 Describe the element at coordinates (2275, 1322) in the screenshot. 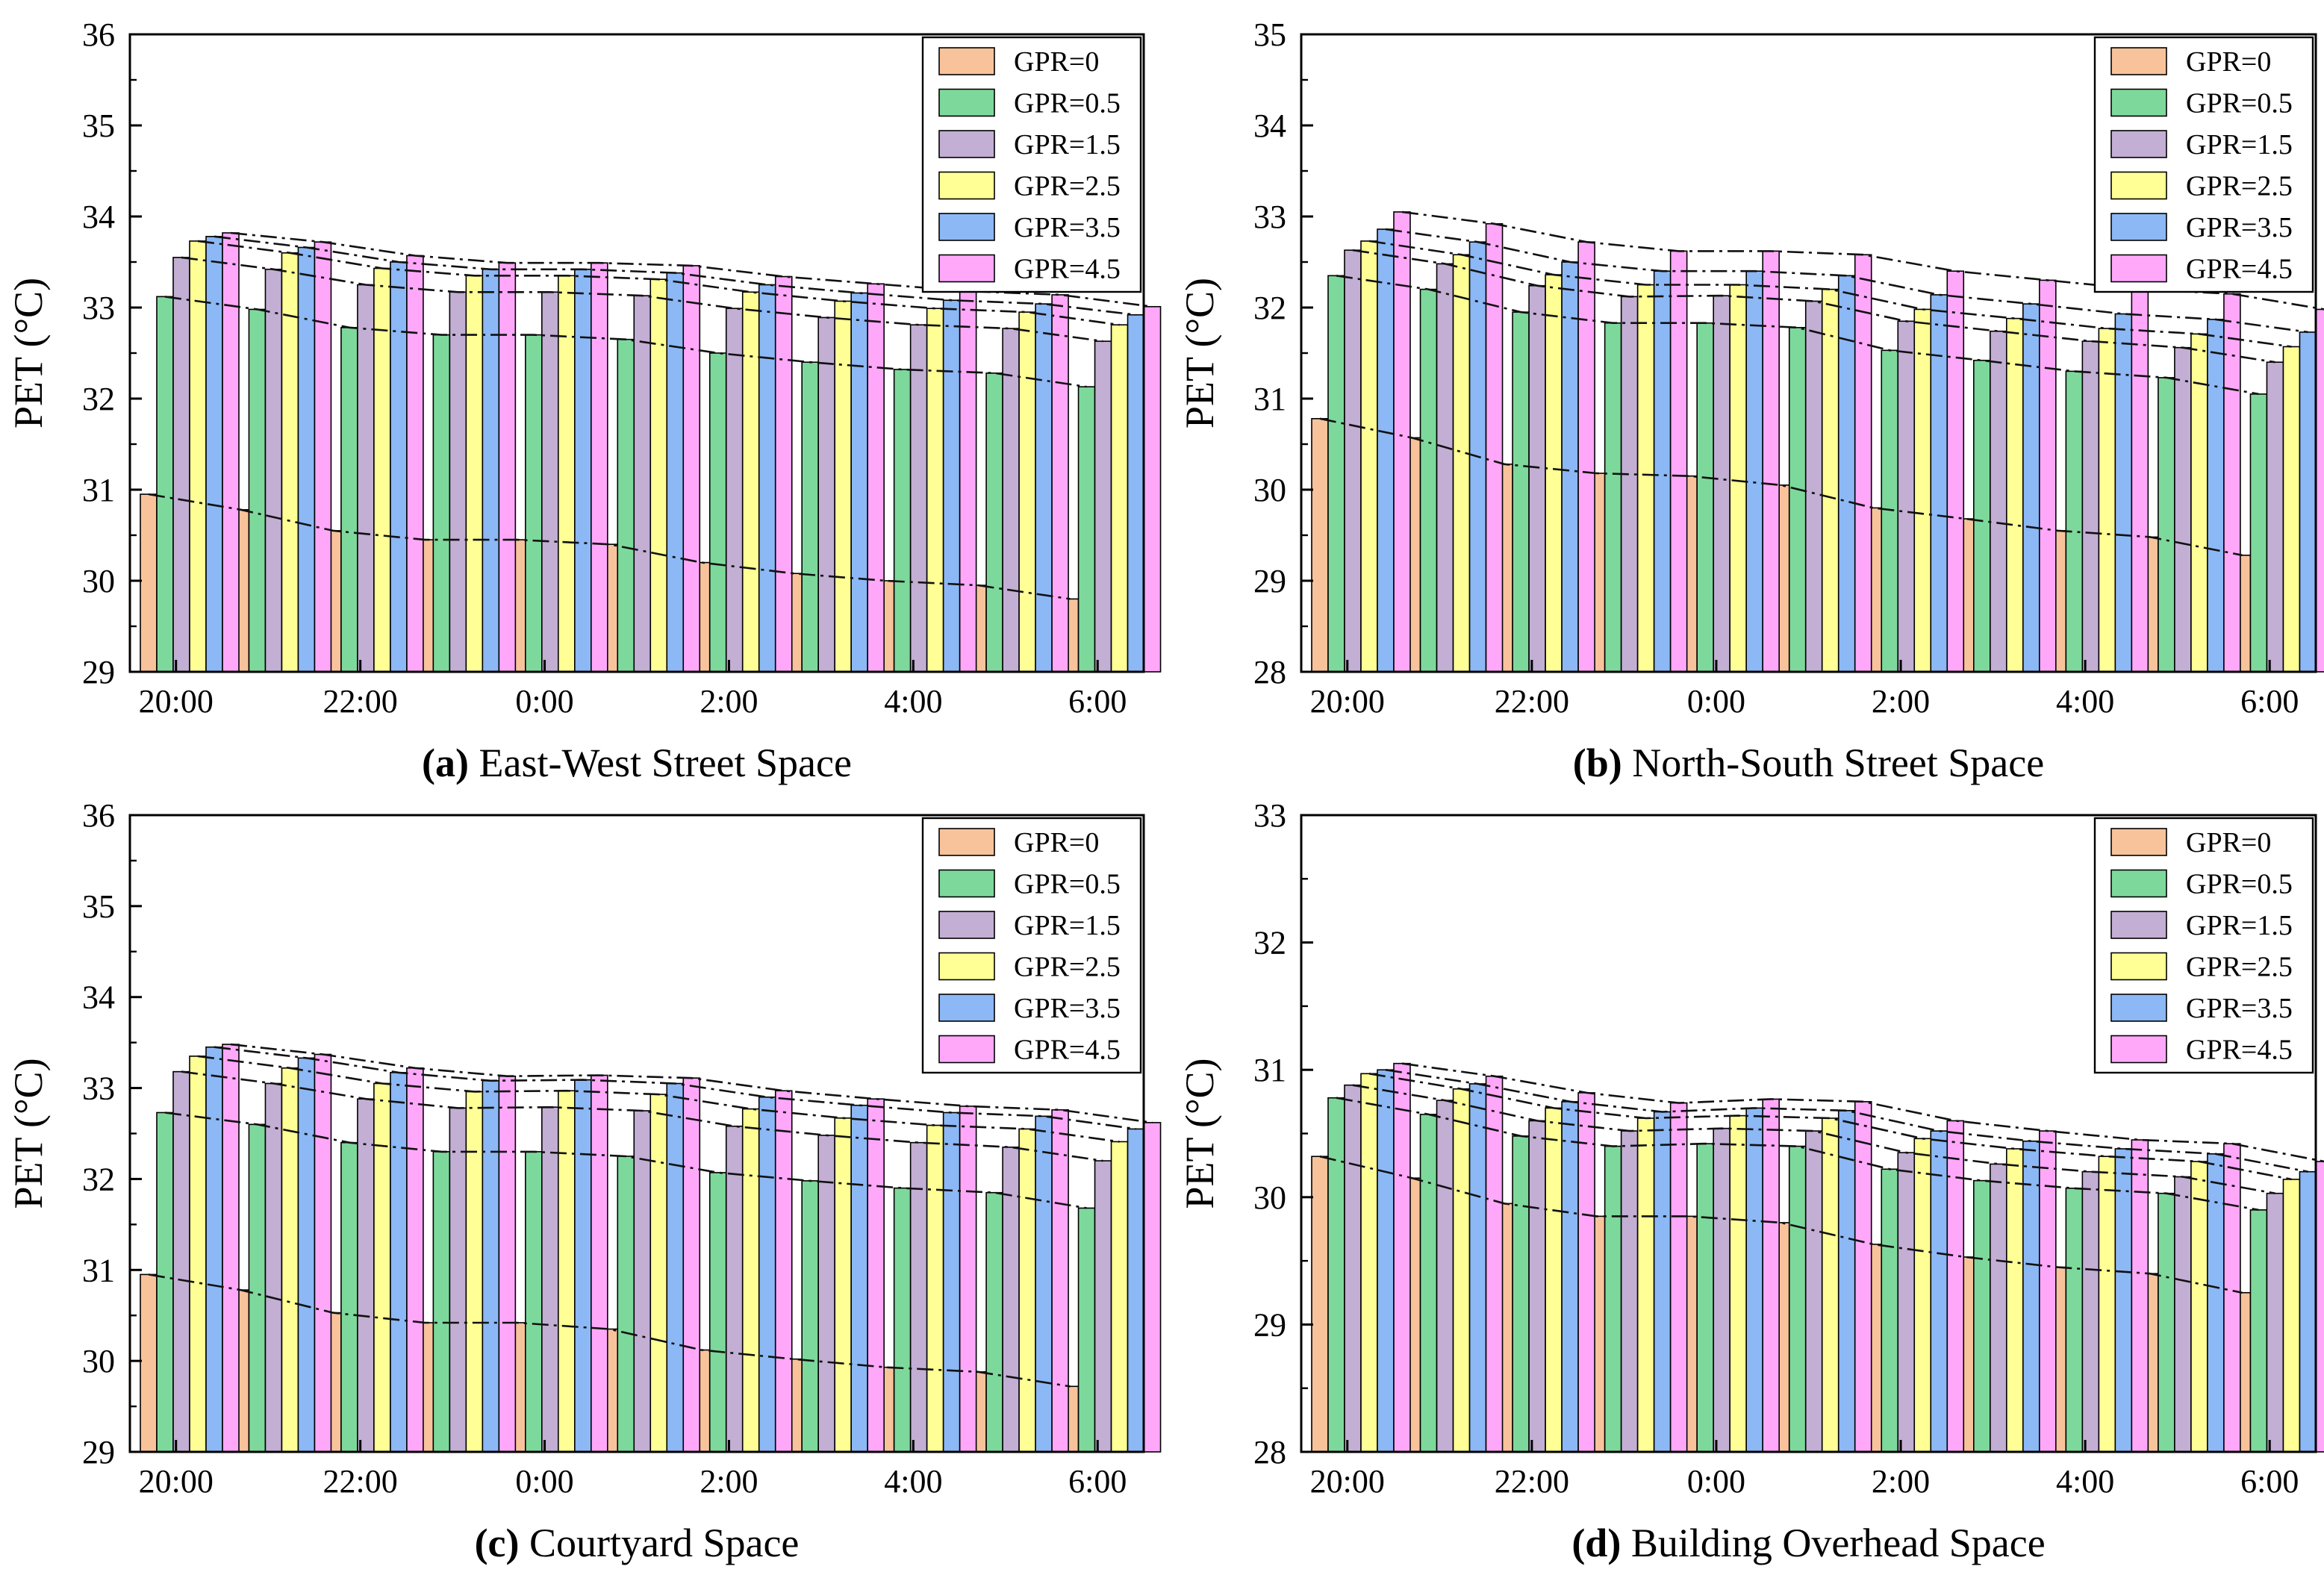

I see `bar-GPR=1.5-6:00` at that location.